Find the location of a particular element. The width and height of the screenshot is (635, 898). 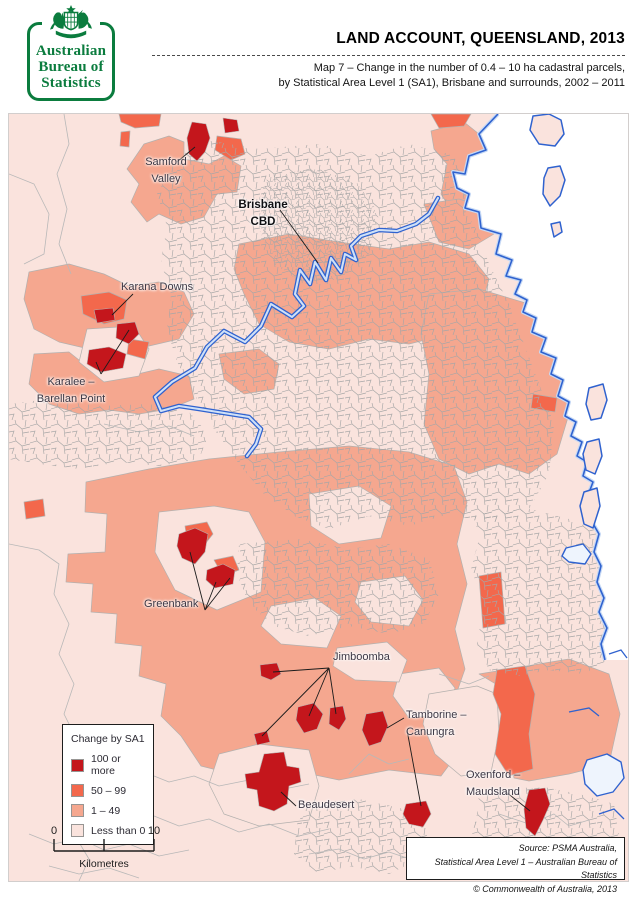

coat-of-arms-svg is located at coordinates (71, 21).